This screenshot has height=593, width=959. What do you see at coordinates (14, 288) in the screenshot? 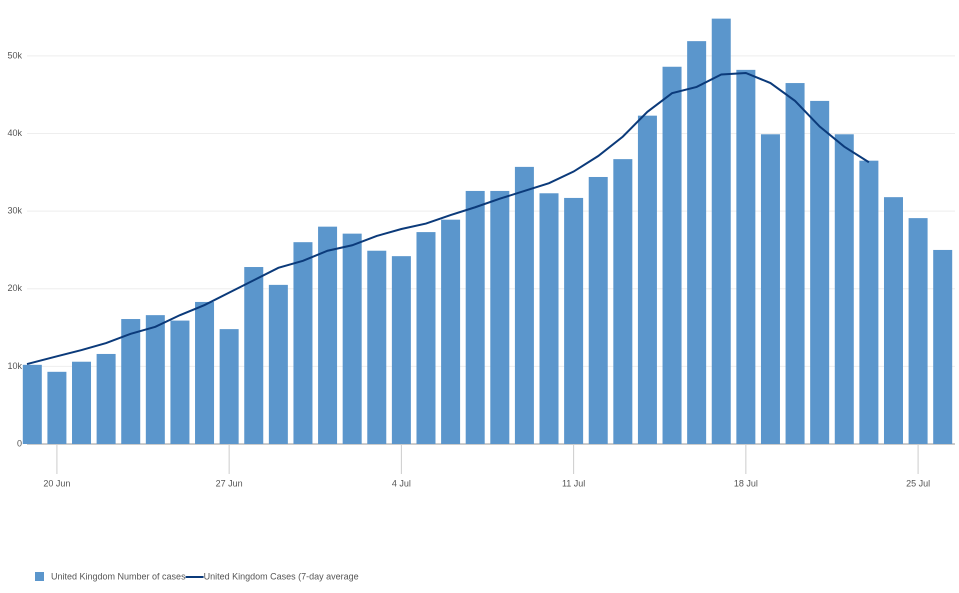
I see `y-tick-label: 20k` at bounding box center [14, 288].